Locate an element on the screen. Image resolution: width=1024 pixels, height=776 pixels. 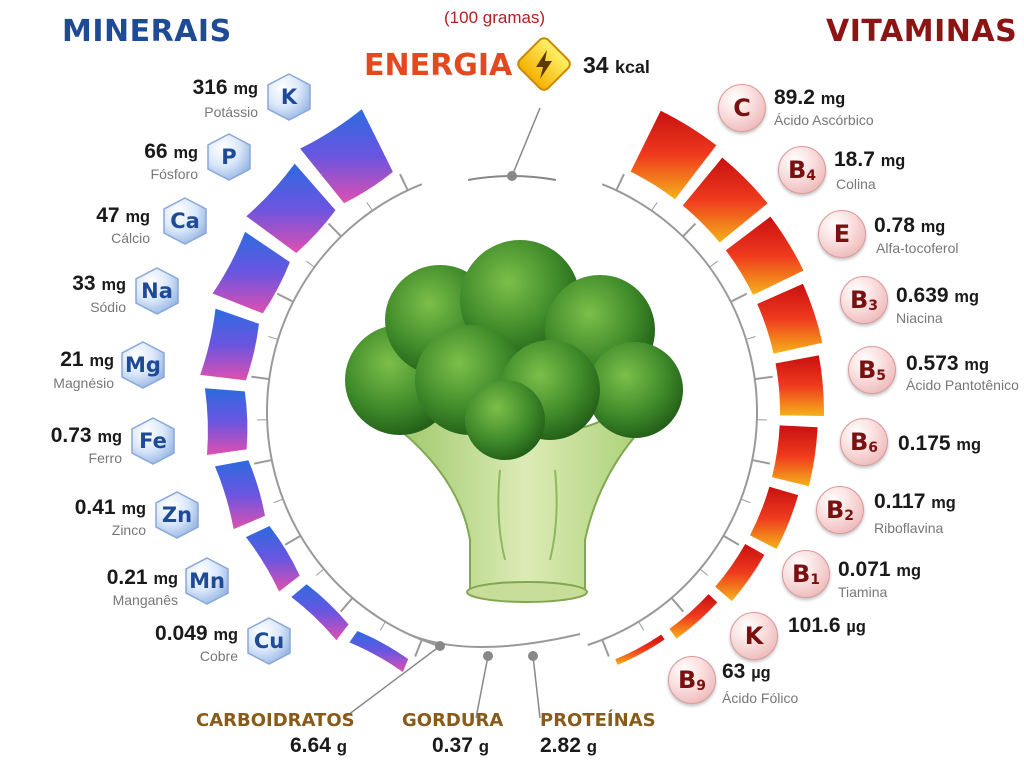
carbs-pointer is located at coordinates (392, 682).